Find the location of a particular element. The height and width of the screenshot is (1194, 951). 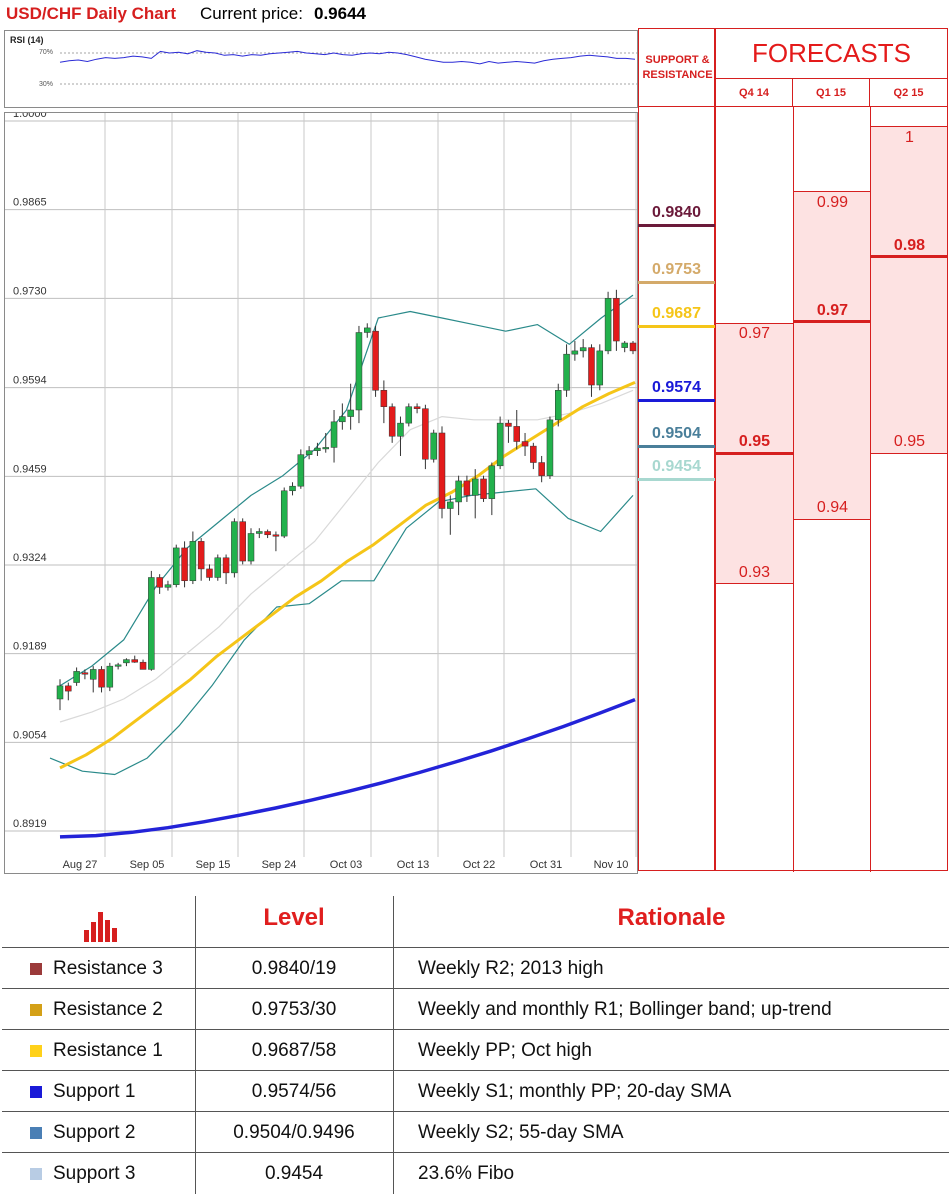

bollinger-lower-line is located at coordinates (341, 632).